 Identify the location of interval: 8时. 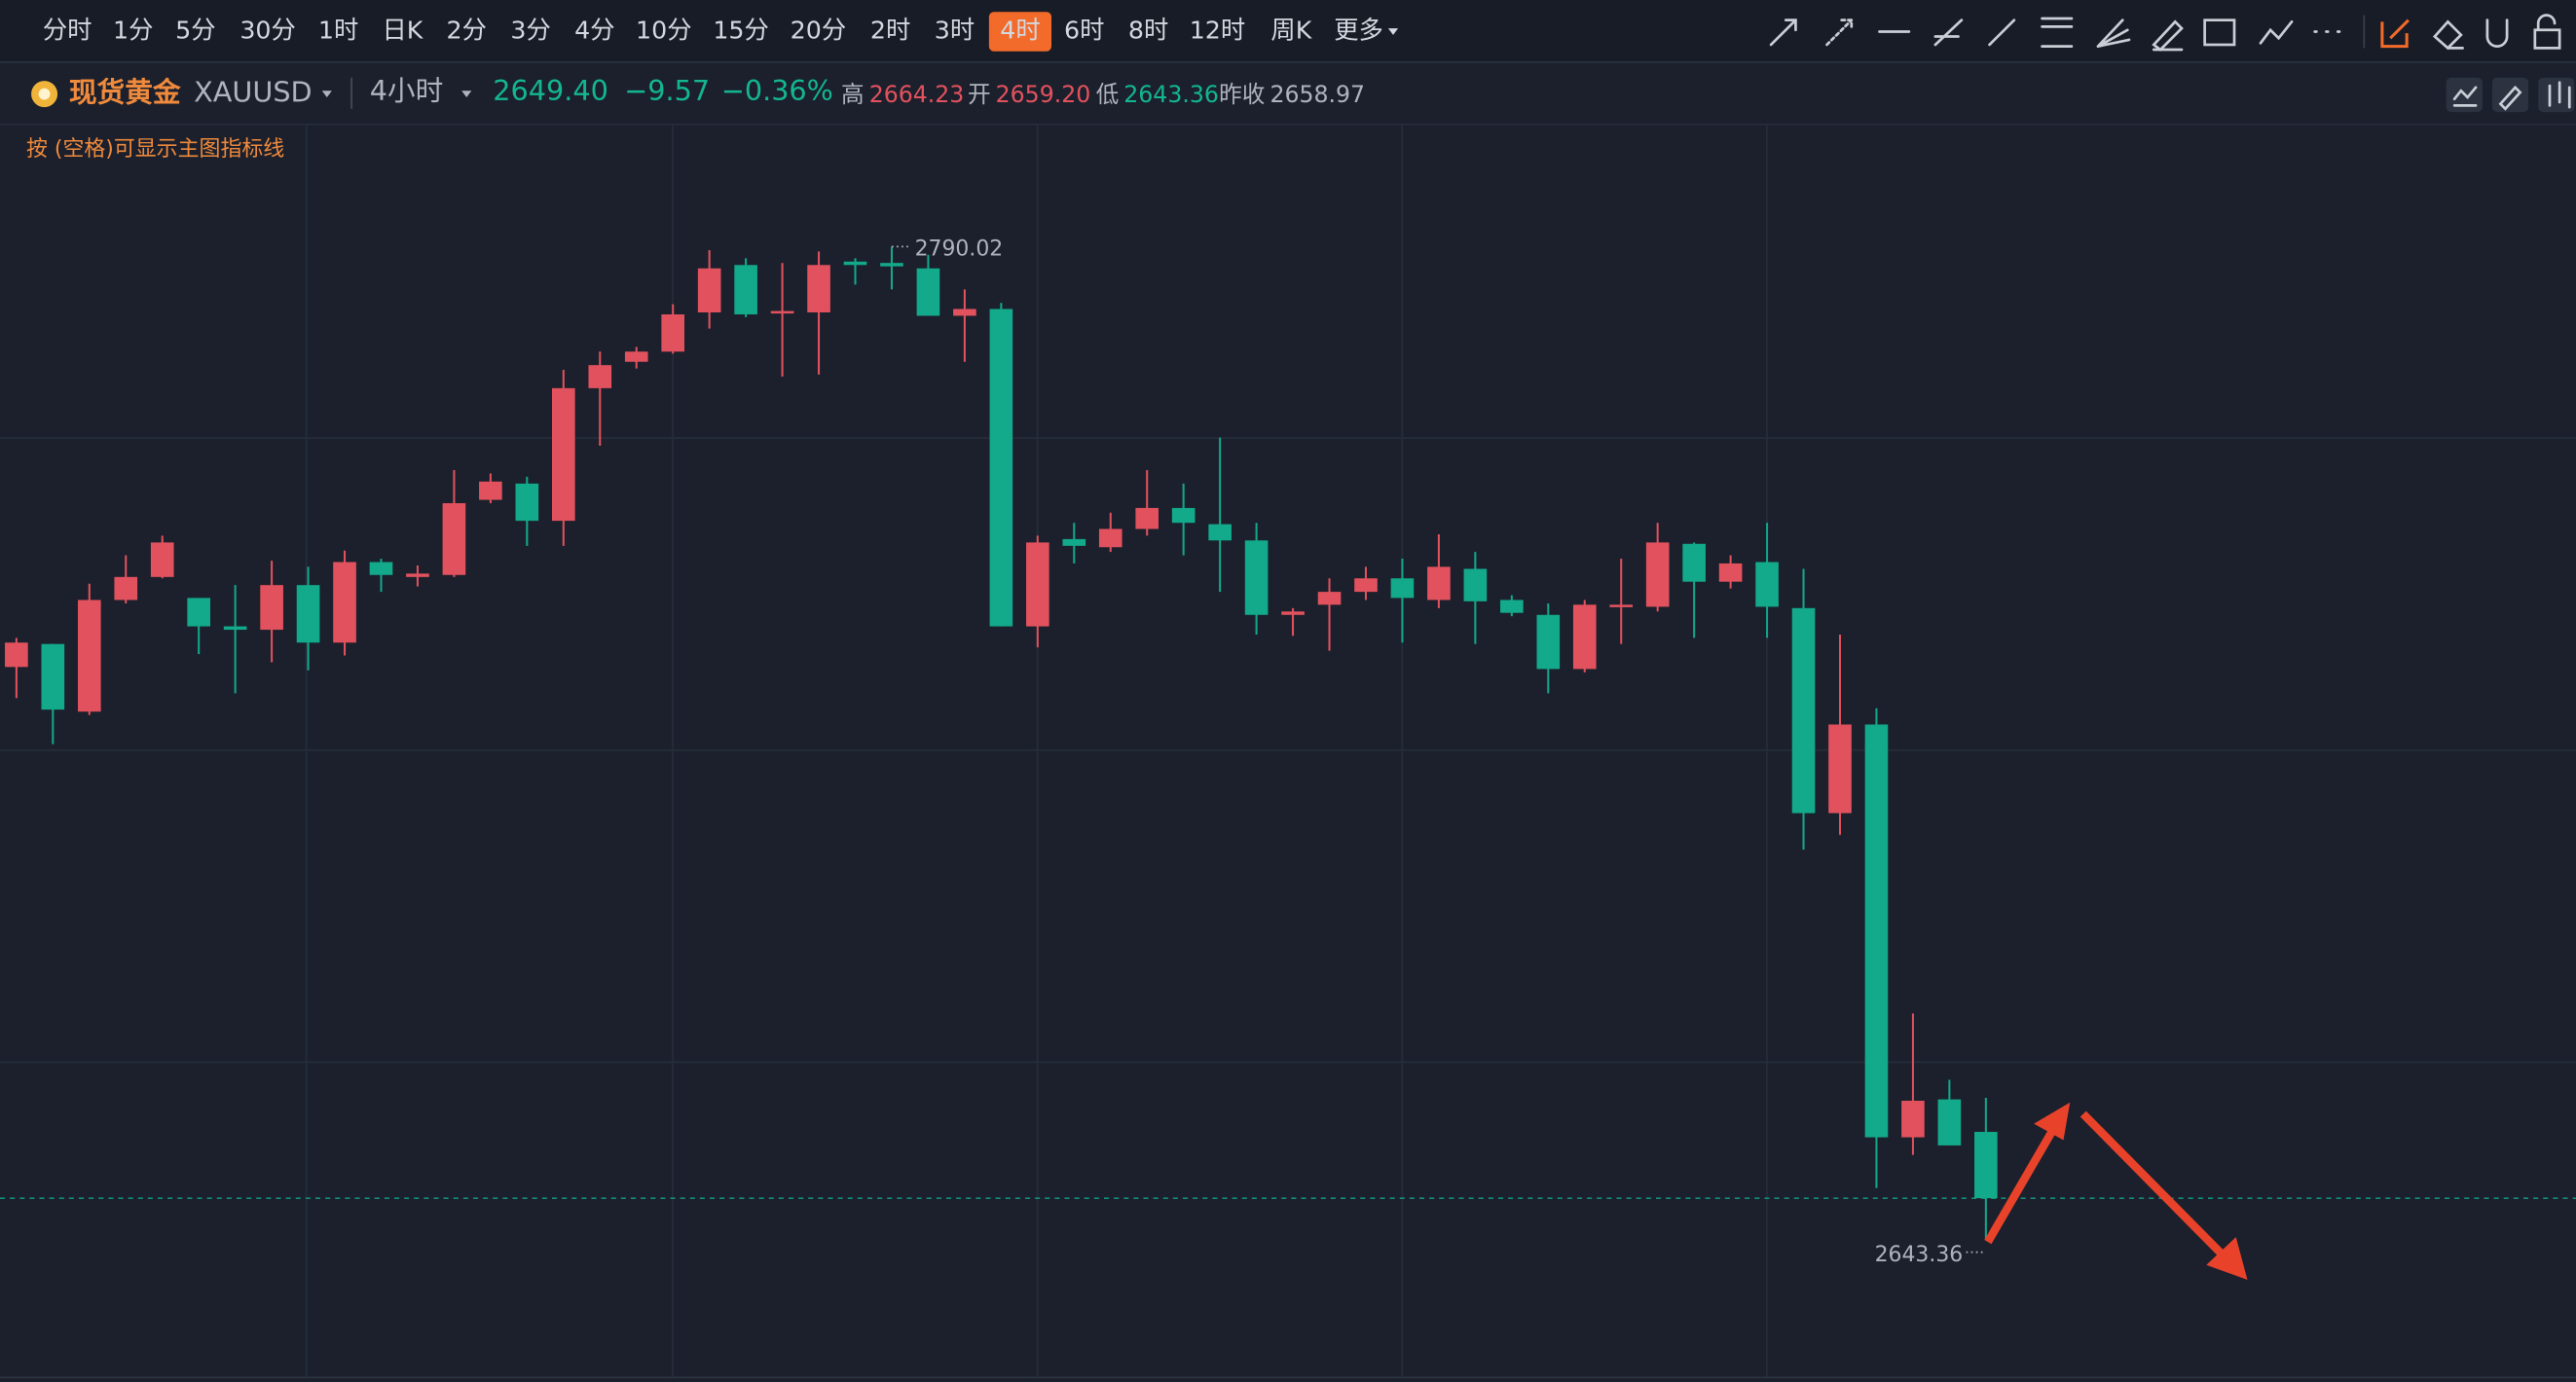
(1148, 30).